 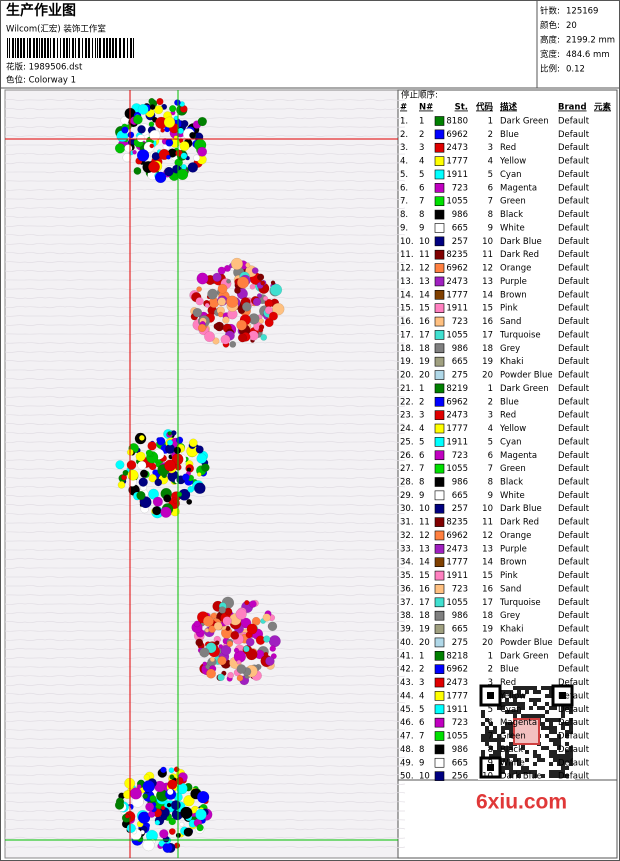 What do you see at coordinates (407, 282) in the screenshot?
I see `row-number: 13.` at bounding box center [407, 282].